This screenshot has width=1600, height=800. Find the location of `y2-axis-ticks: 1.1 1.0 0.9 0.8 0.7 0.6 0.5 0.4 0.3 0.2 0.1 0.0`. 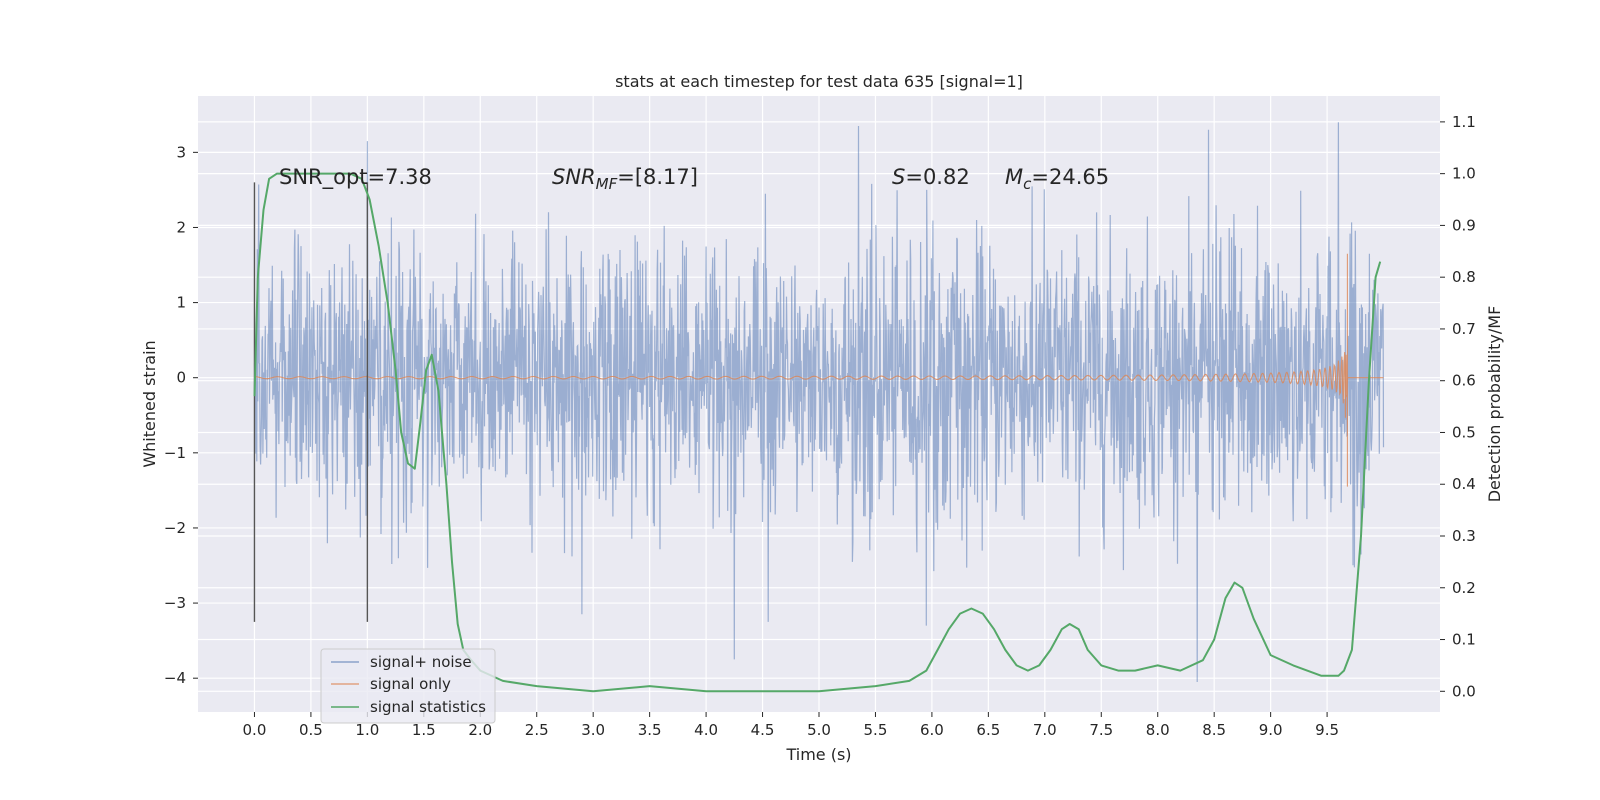

y2-axis-ticks: 1.1 1.0 0.9 0.8 0.7 0.6 0.5 0.4 0.3 0.2 0.1 0.0 is located at coordinates (1458, 406).